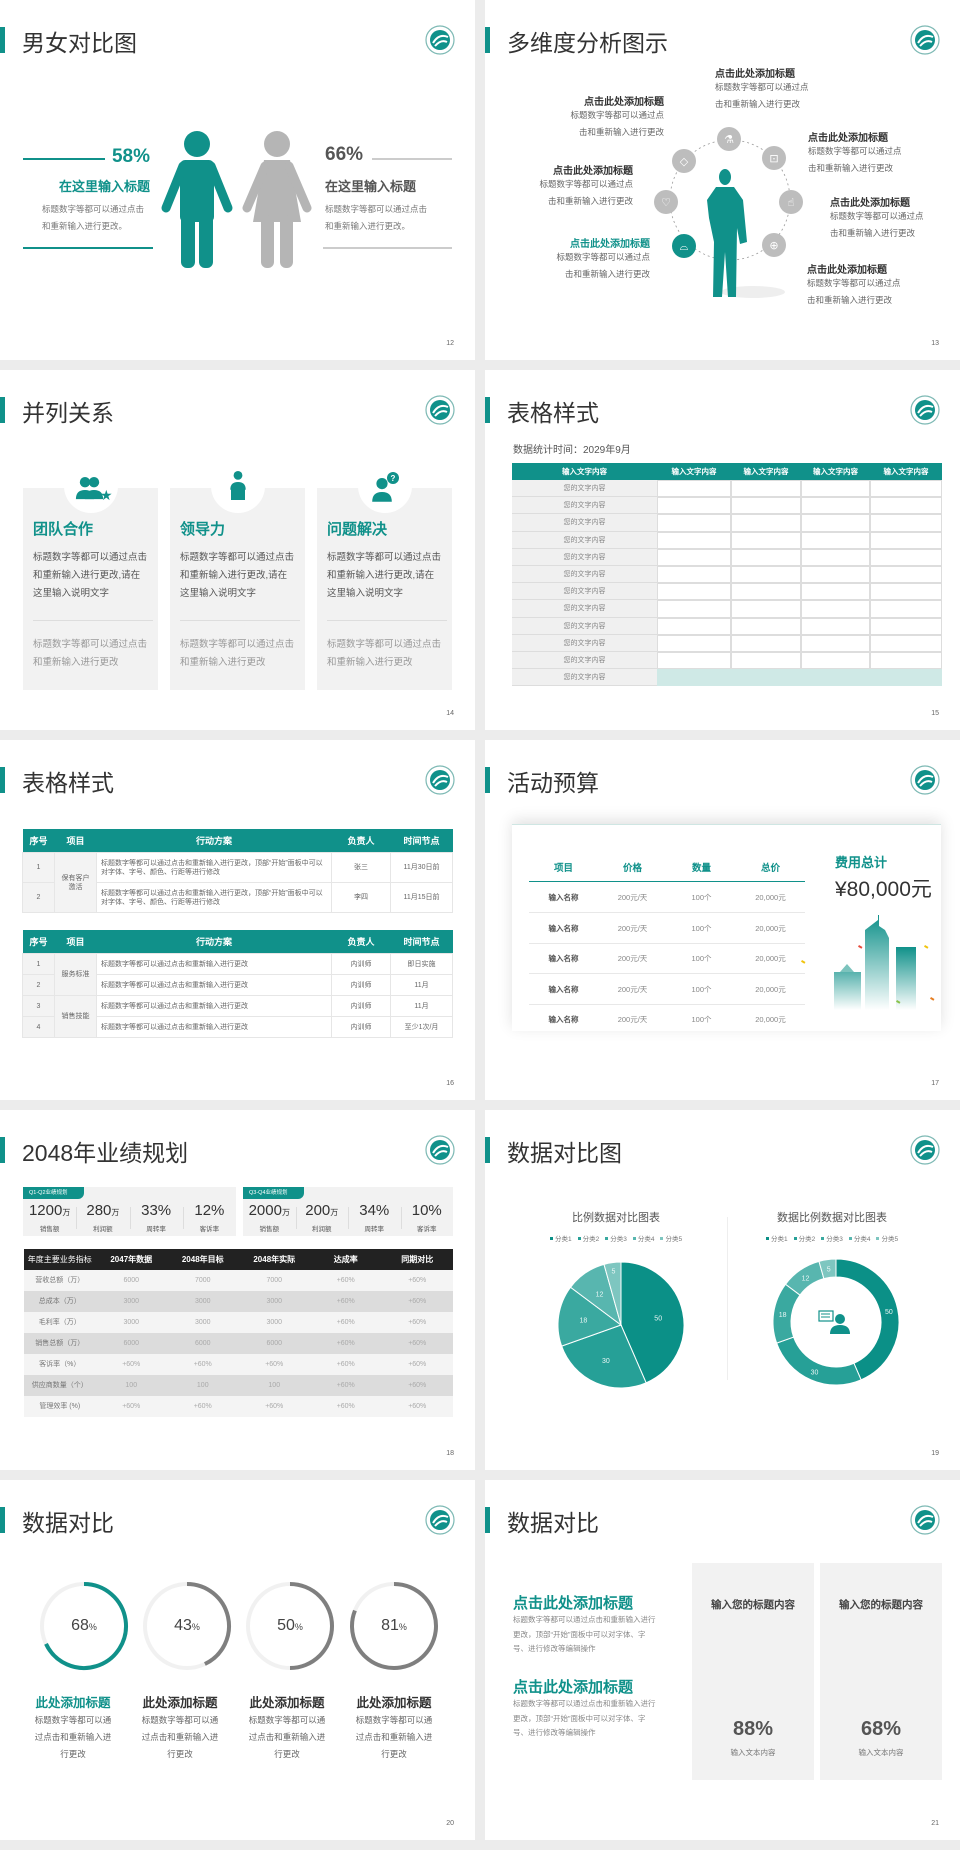 The image size is (960, 1850). I want to click on row-number: 3, so click(38, 1006).